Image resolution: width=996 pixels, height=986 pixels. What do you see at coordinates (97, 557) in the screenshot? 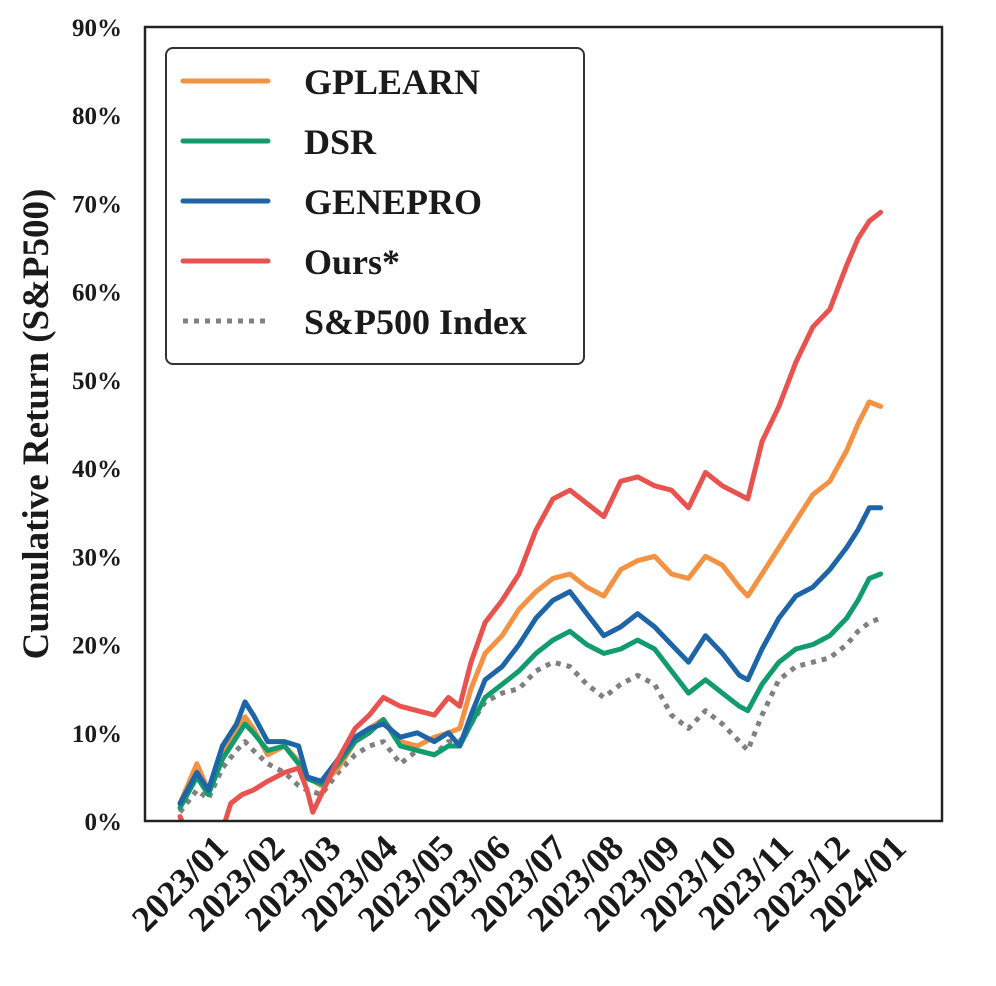
I see `y-tick-label: 30%` at bounding box center [97, 557].